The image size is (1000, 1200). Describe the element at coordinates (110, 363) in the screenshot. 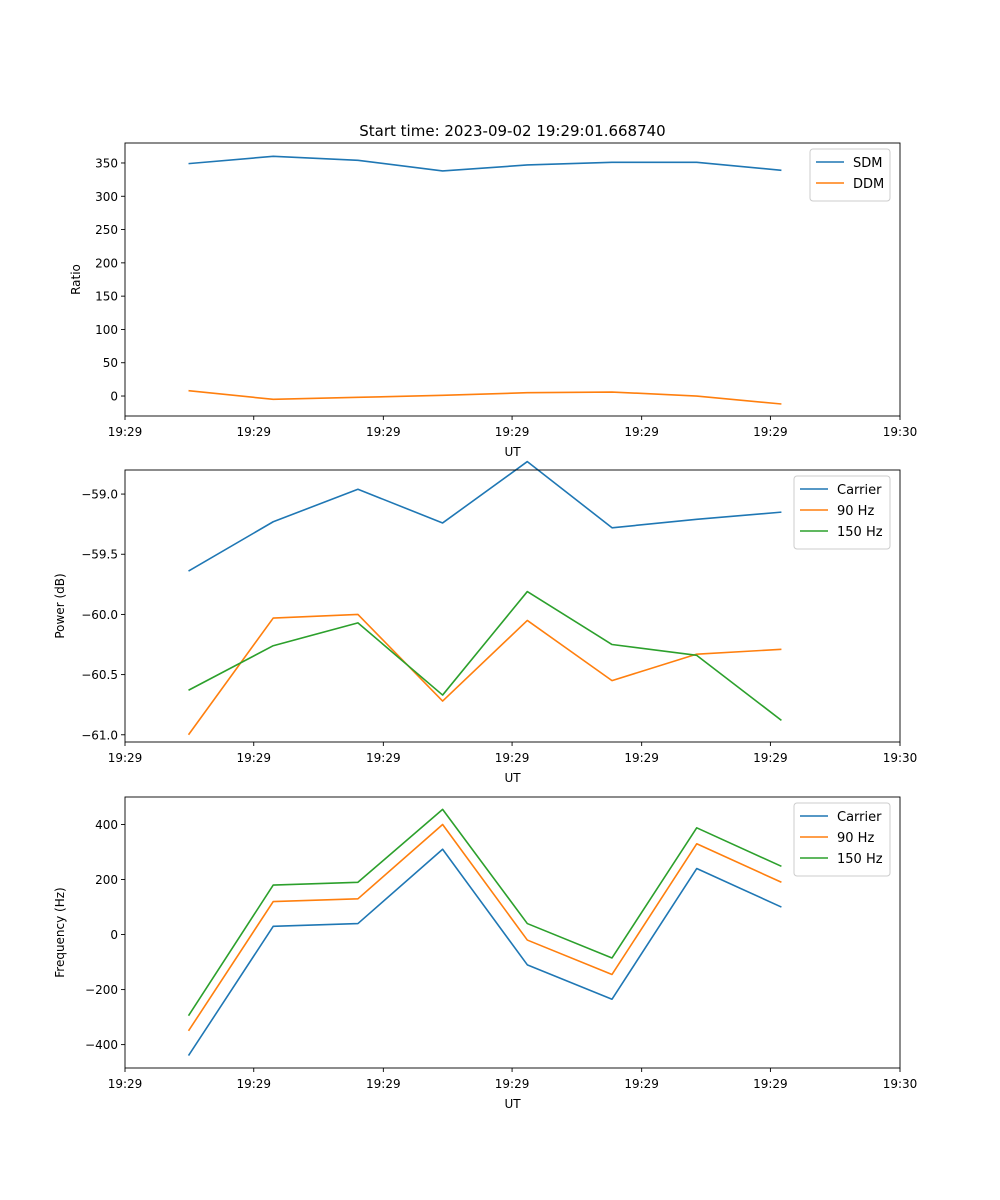

I see `y-tick-label: 50` at that location.